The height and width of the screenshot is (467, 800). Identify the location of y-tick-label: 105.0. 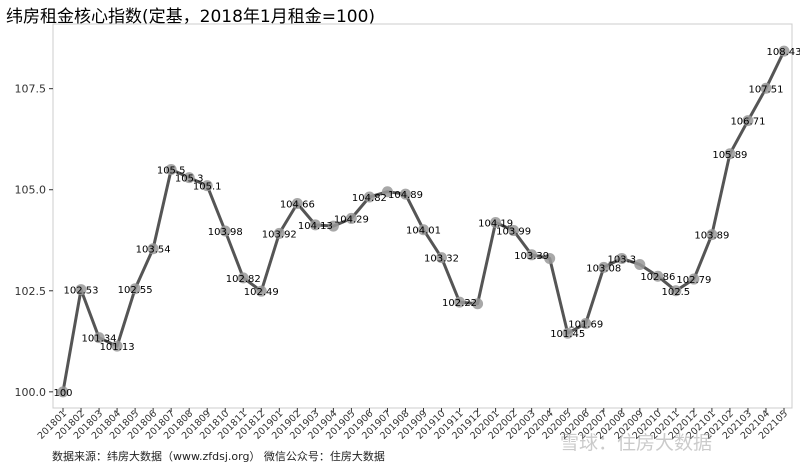
(31, 190).